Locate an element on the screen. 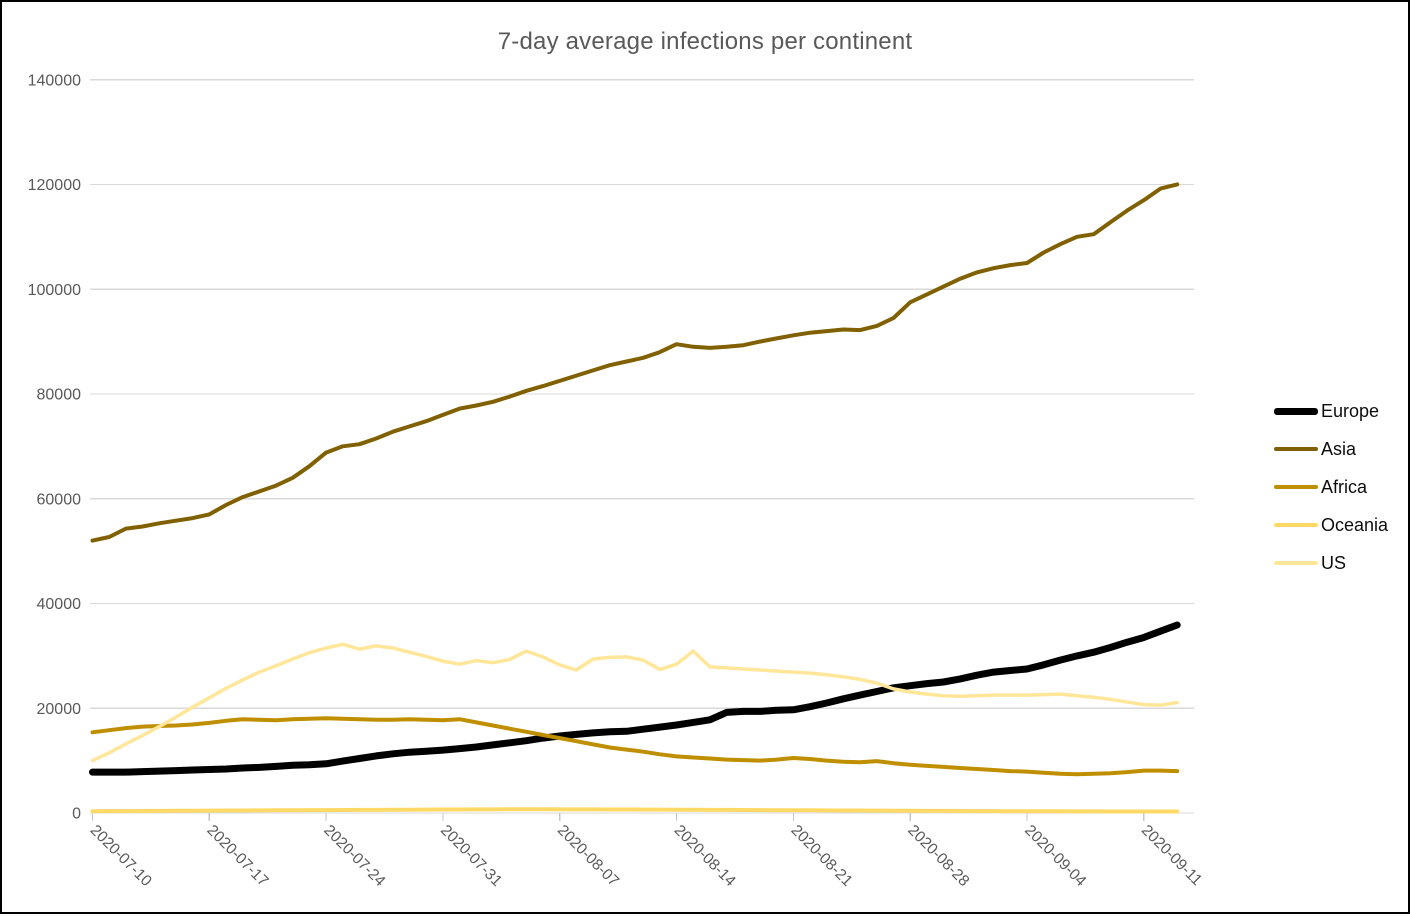 The width and height of the screenshot is (1410, 916). legend-item-oceania: Oceania is located at coordinates (1331, 525).